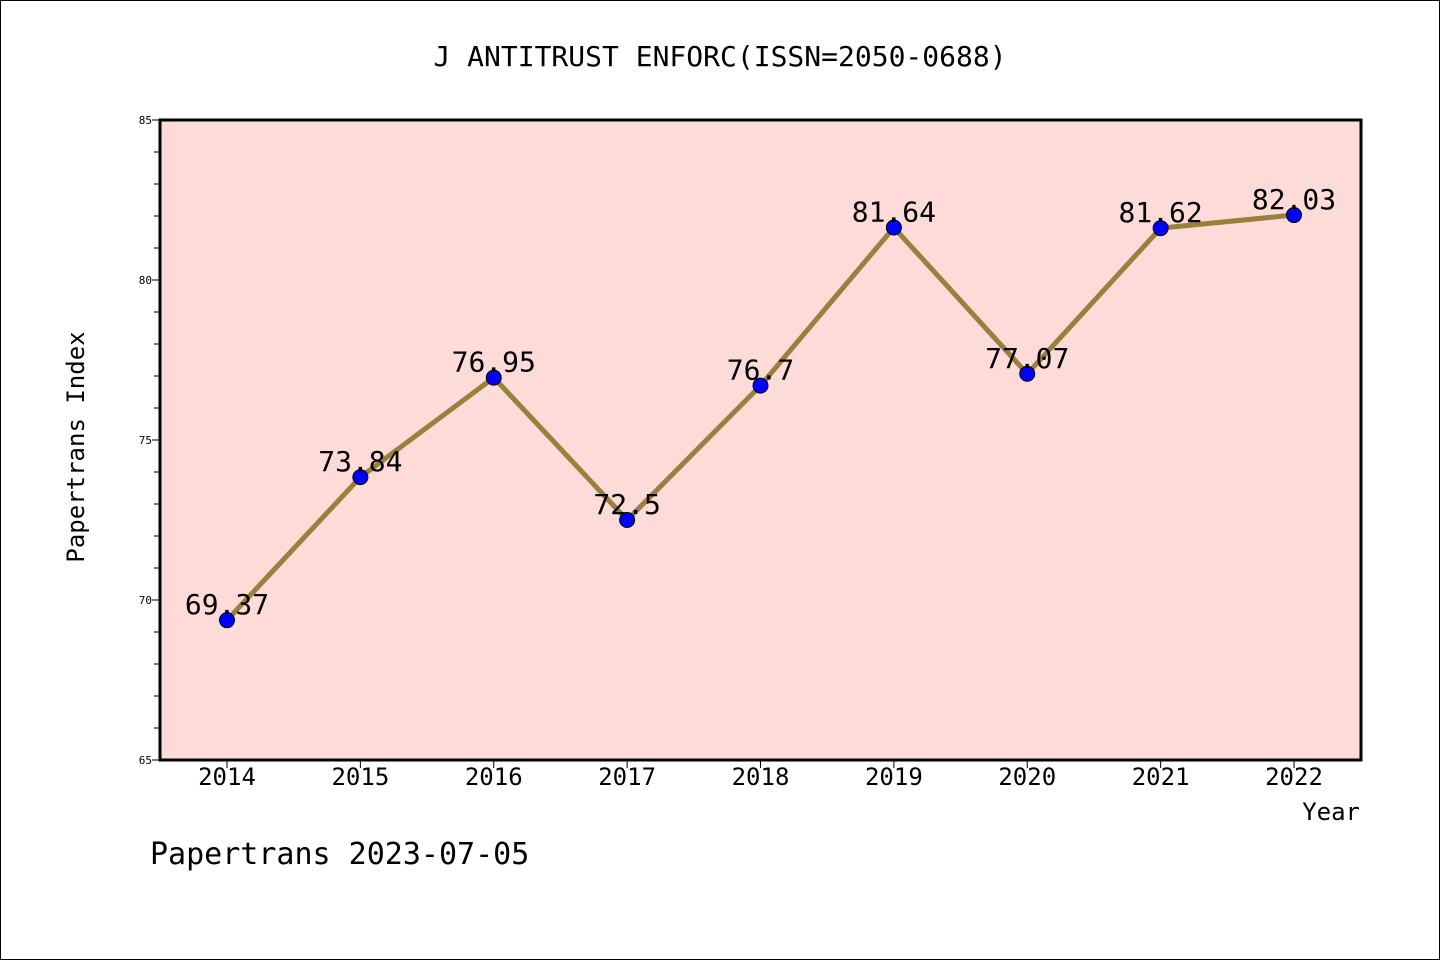  I want to click on y-tick-label: 70, so click(145, 600).